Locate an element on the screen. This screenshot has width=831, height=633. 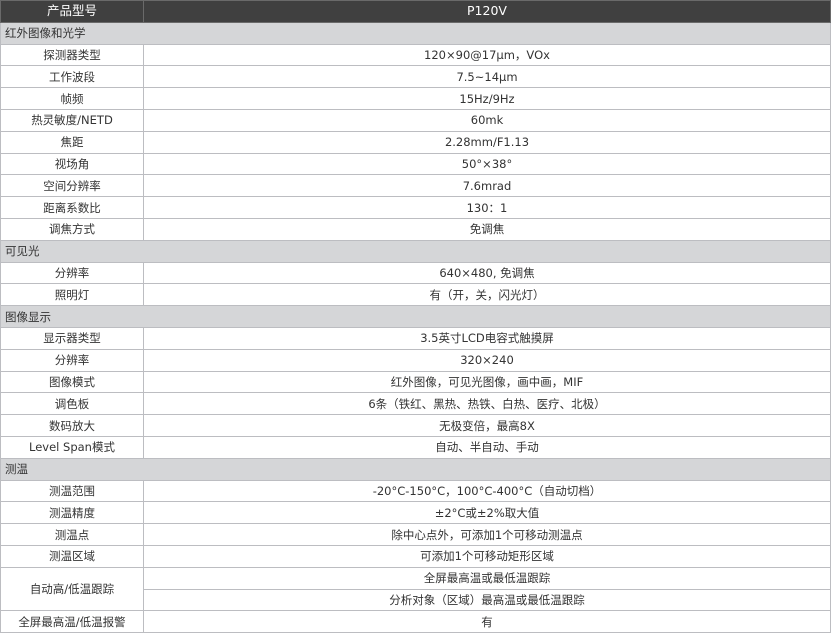
spec-value: 除中心点外，可添加1个可移动测温点 is located at coordinates (487, 534).